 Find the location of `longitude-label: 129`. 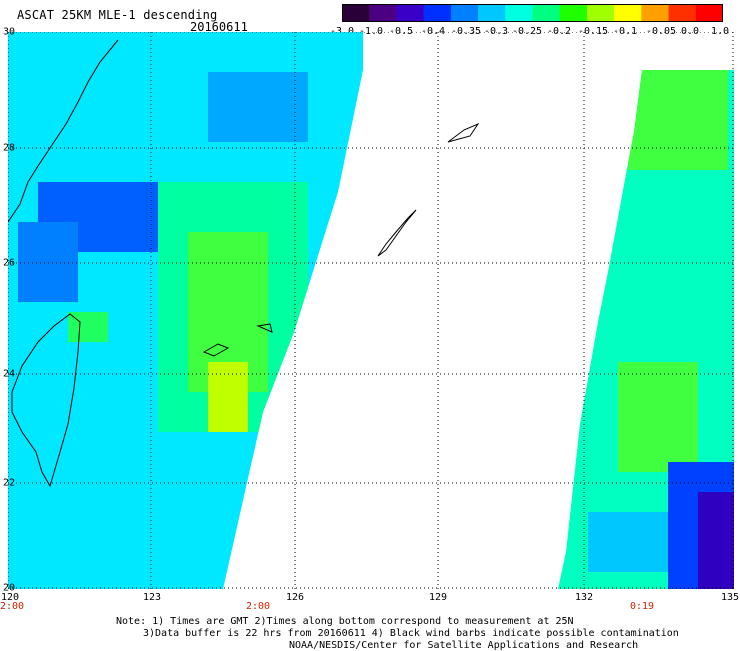

longitude-label: 129 is located at coordinates (438, 597).